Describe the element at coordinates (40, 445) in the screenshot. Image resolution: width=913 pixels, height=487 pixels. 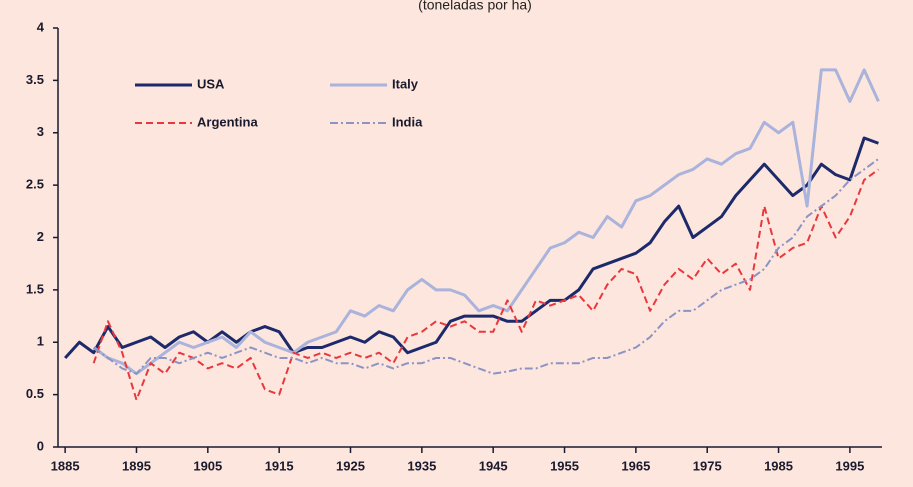
I see `y-tick-label: 0` at that location.